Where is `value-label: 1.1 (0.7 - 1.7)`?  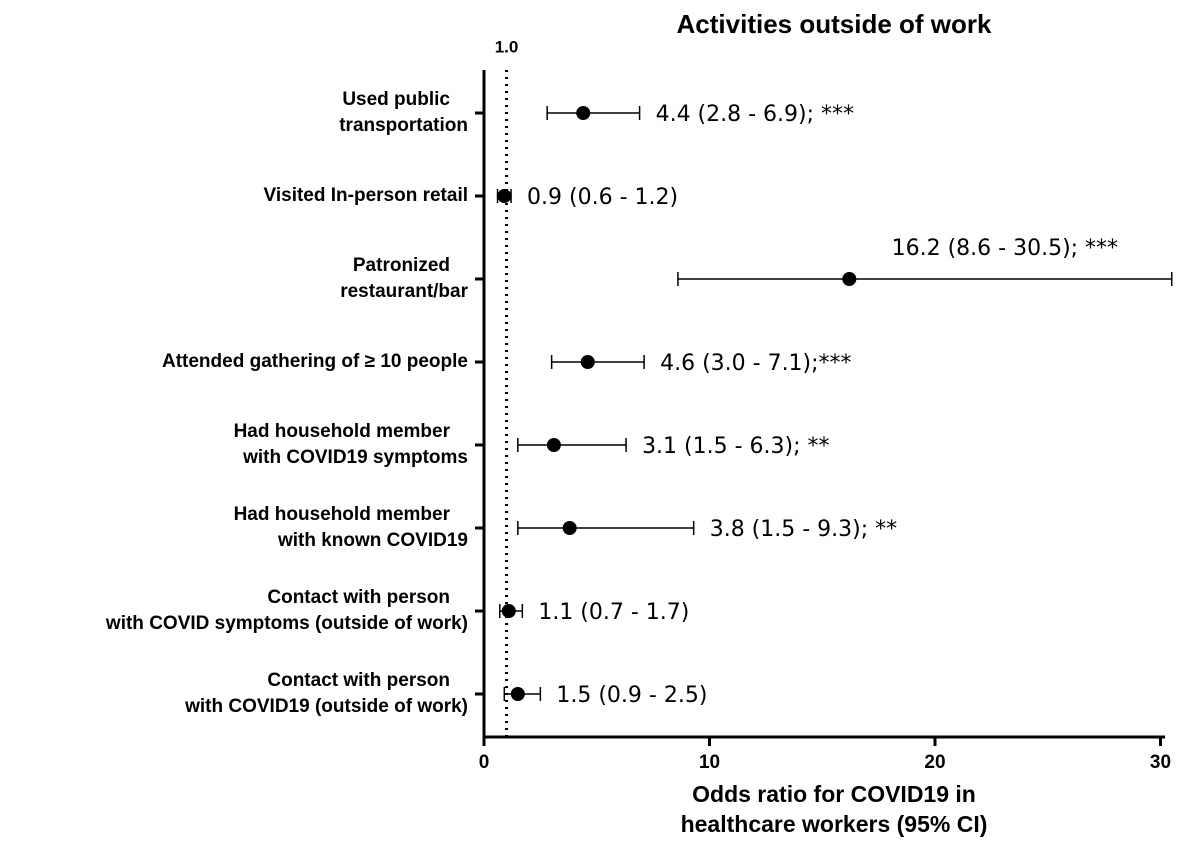
value-label: 1.1 (0.7 - 1.7) is located at coordinates (613, 612).